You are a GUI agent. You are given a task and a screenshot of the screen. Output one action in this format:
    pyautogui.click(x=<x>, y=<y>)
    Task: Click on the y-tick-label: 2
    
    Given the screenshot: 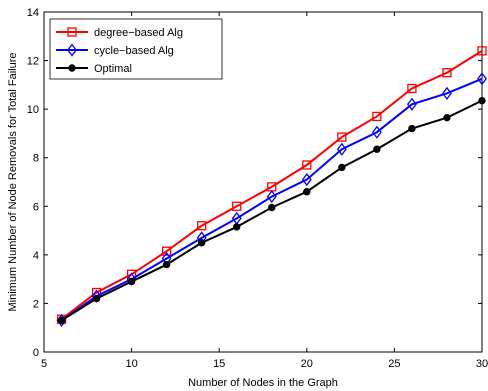 What is the action you would take?
    pyautogui.click(x=36, y=304)
    